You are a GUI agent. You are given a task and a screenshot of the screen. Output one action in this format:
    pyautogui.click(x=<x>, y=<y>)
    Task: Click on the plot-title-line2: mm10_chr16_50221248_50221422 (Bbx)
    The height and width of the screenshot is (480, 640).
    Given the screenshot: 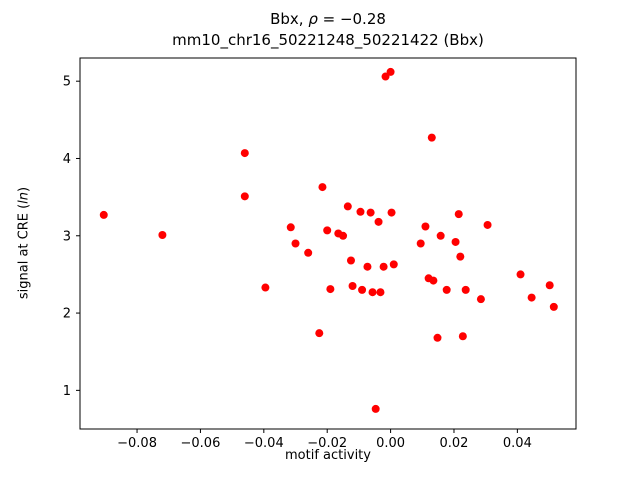 What is the action you would take?
    pyautogui.click(x=328, y=40)
    